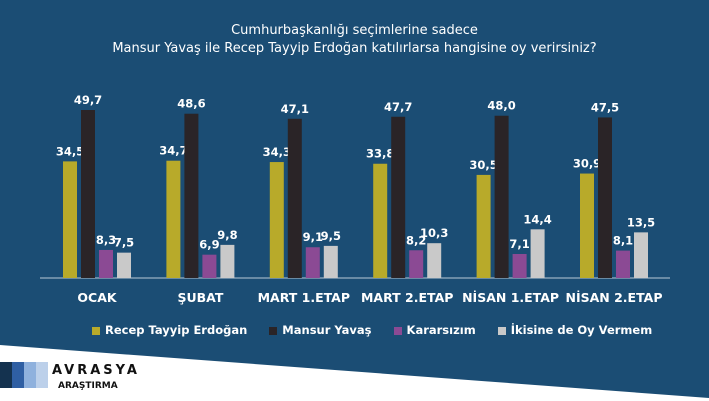 This screenshot has width=709, height=401. Describe the element at coordinates (354, 30) in the screenshot. I see `chart-title-line1: Cumhurbaşkanlığı seçimlerine sadece` at that location.